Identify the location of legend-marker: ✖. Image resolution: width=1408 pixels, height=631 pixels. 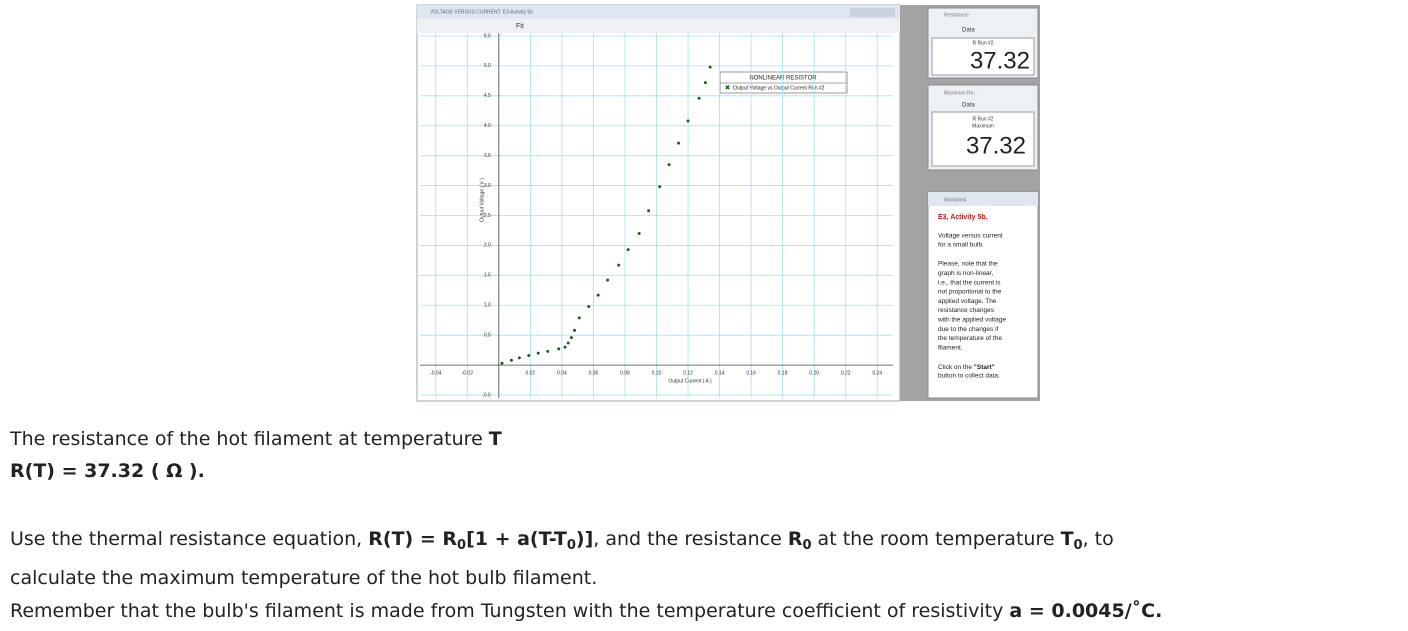
(727, 88).